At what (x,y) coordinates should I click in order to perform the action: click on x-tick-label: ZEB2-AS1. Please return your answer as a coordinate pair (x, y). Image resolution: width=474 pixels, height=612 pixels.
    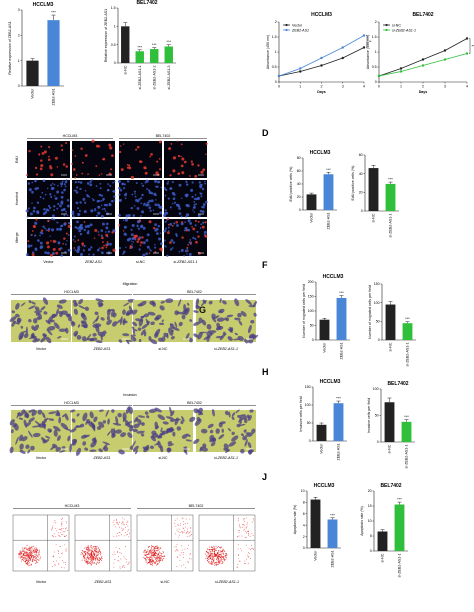
    Looking at the image, I should click on (339, 452).